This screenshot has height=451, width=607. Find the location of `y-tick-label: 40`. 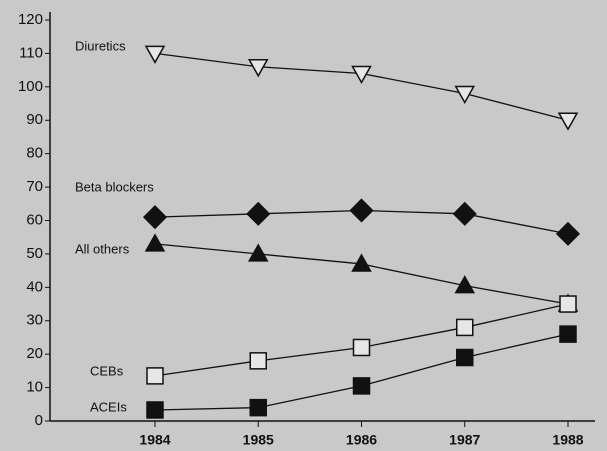

y-tick-label: 40 is located at coordinates (34, 286).